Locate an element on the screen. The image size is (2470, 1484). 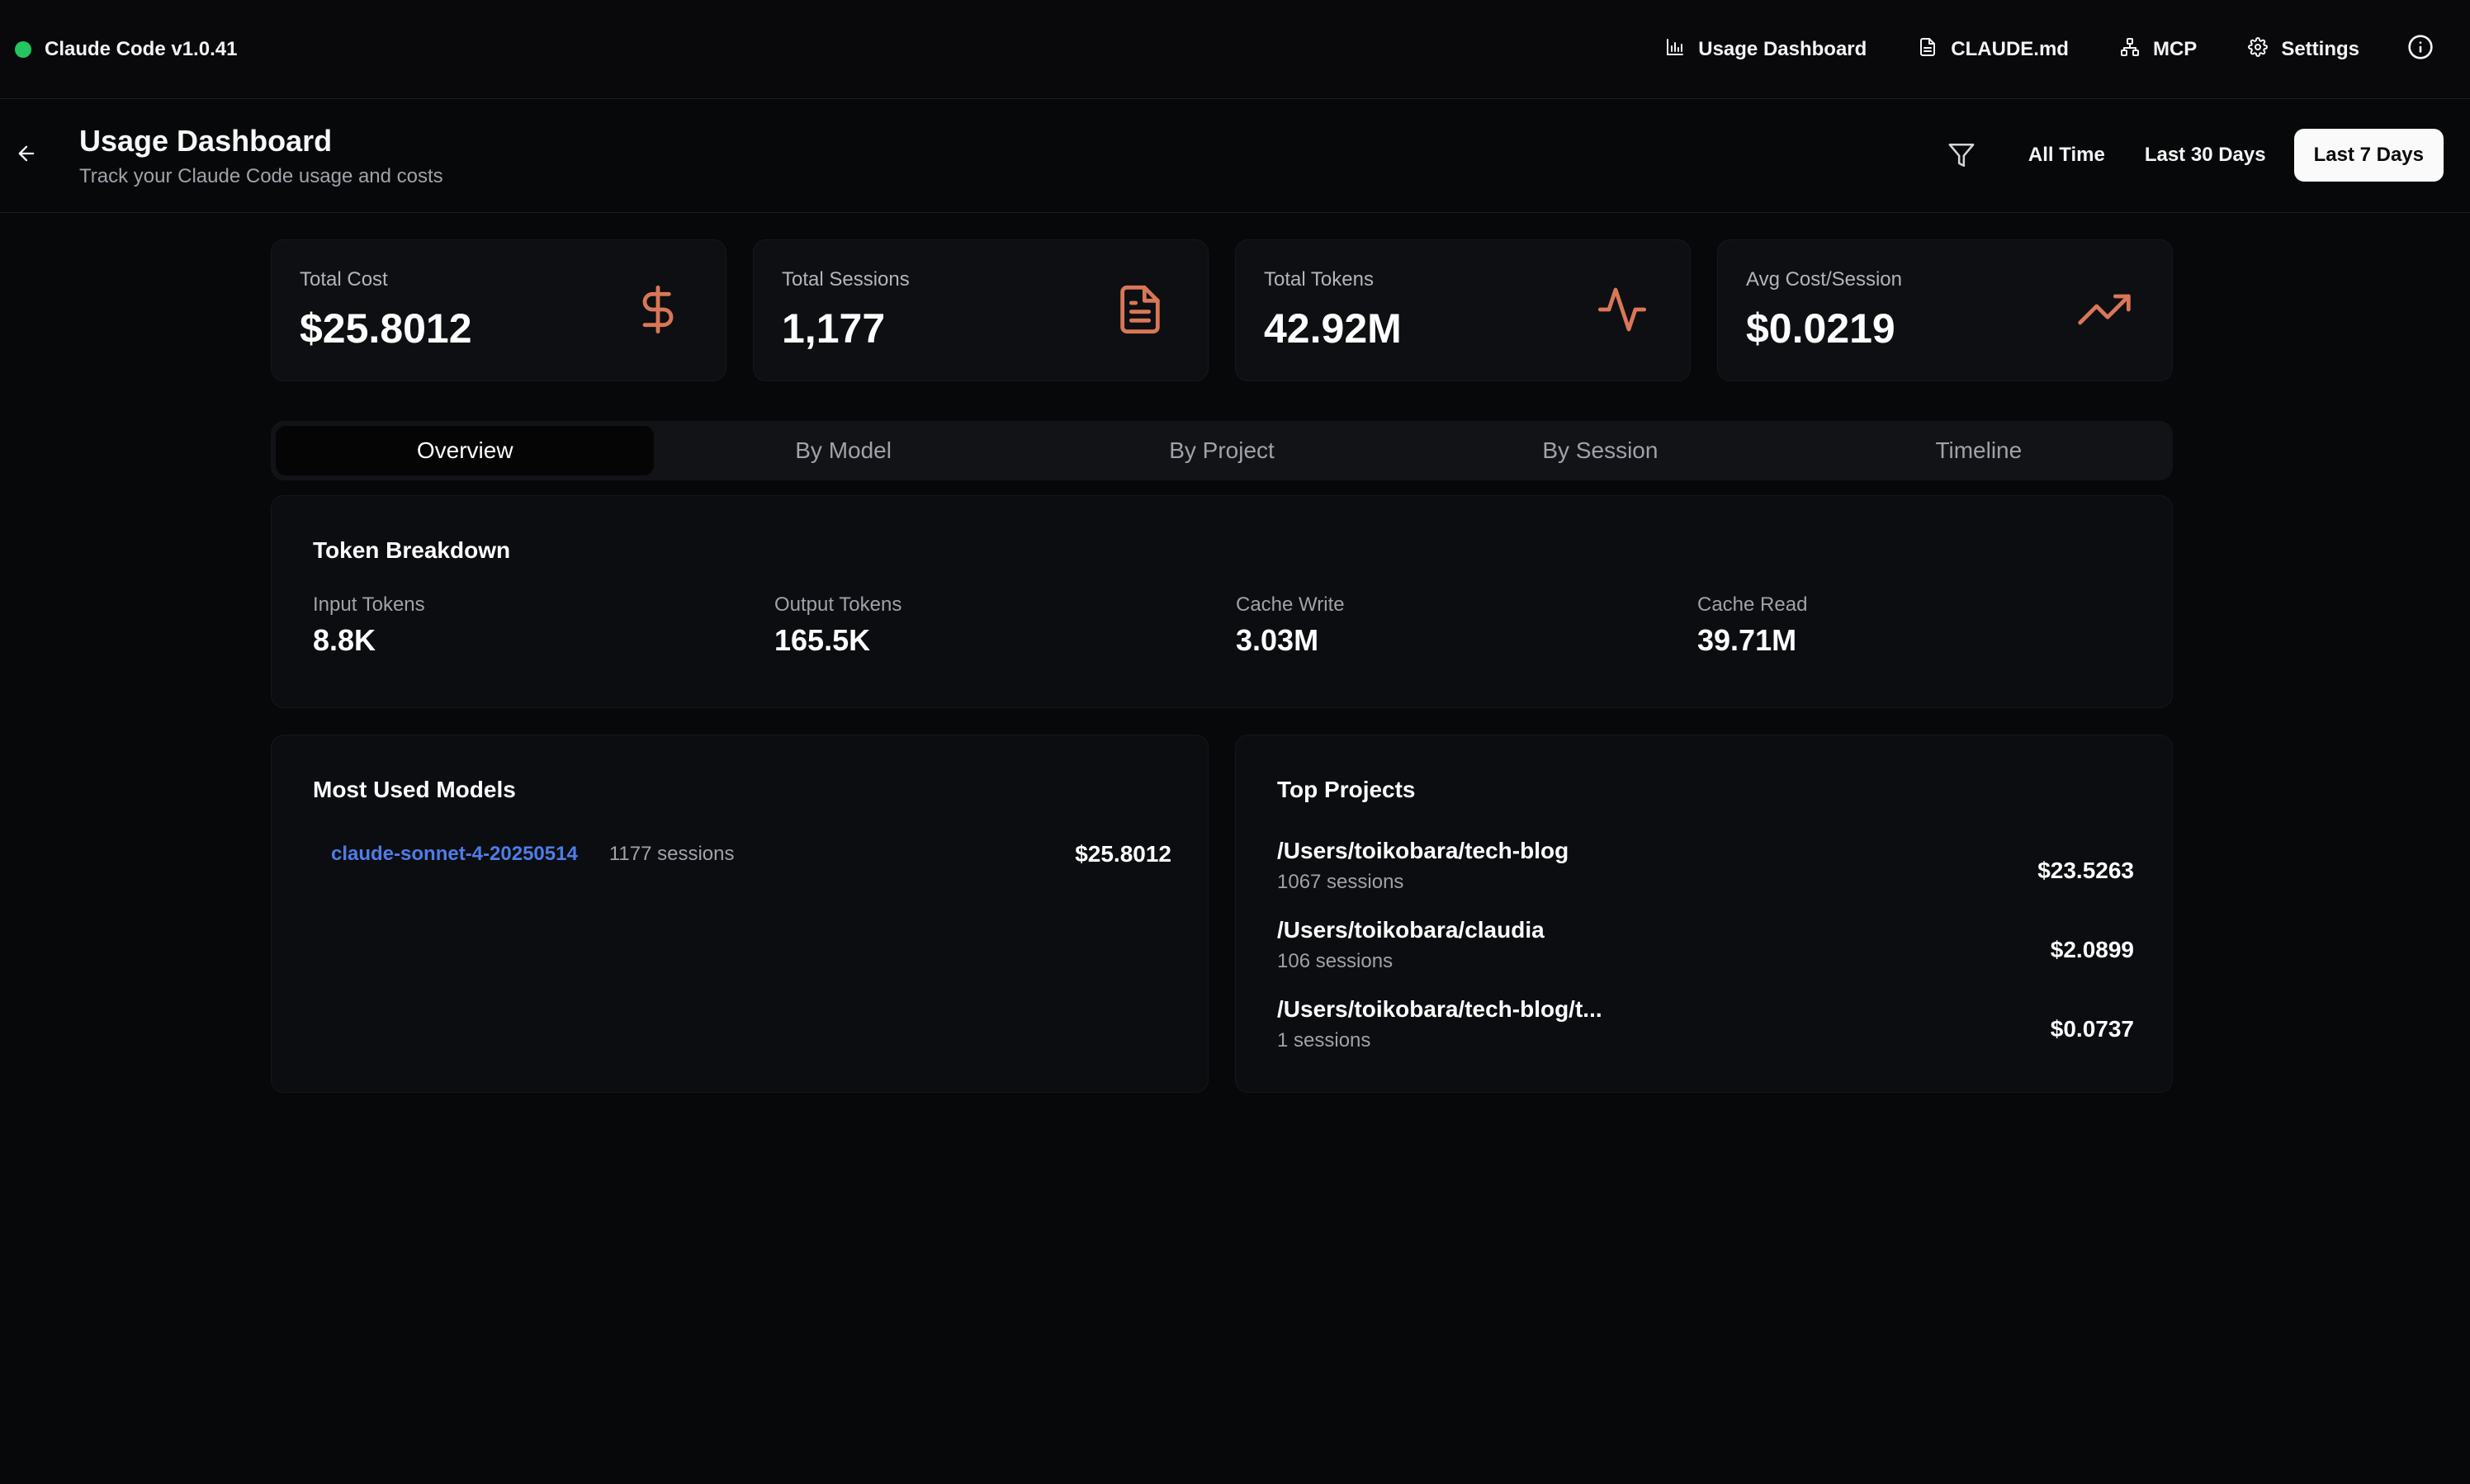
tab-by-project: By Project is located at coordinates (1222, 450).